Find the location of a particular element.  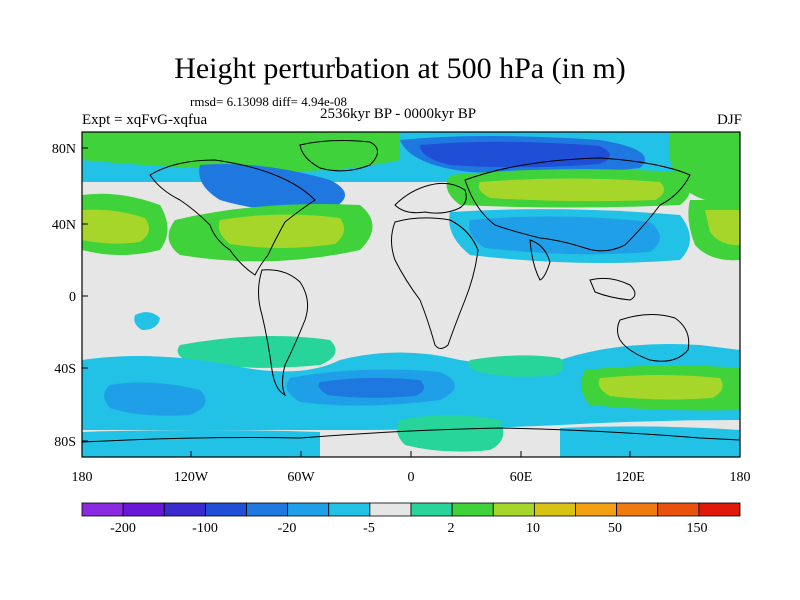

lon-tick-60e: 60E is located at coordinates (521, 477).